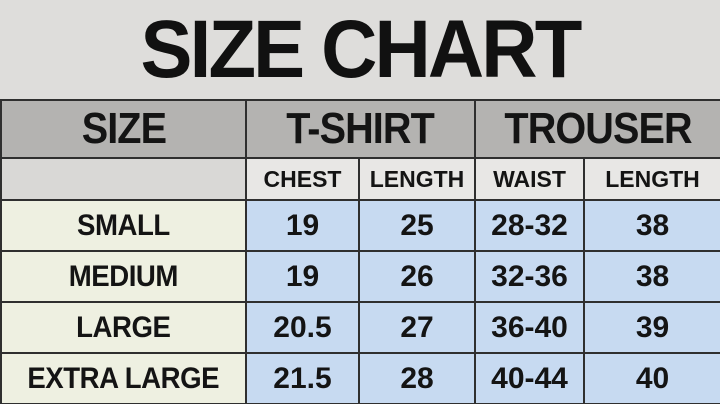 The image size is (720, 404). I want to click on trouser-length-cell: 40, so click(651, 378).